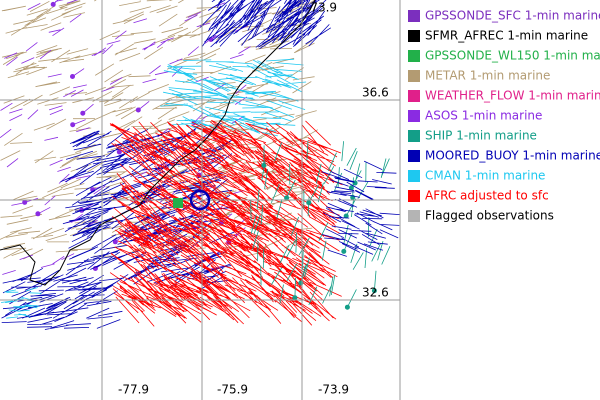 The image size is (600, 400). Describe the element at coordinates (506, 36) in the screenshot. I see `legend-label: SFMR_AFREC 1-min marine` at that location.